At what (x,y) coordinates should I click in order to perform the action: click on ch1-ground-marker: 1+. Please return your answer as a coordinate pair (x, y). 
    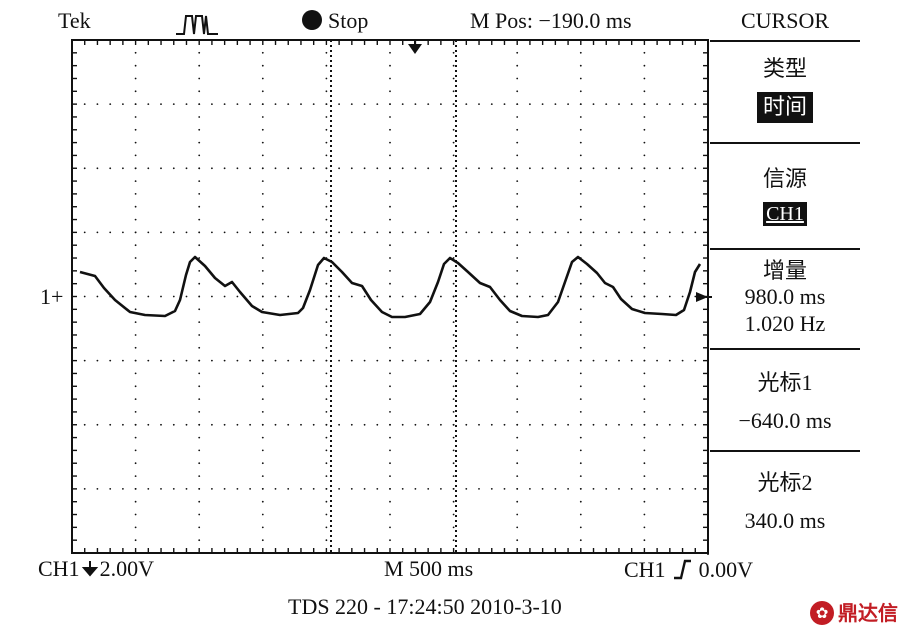
    Looking at the image, I should click on (52, 296).